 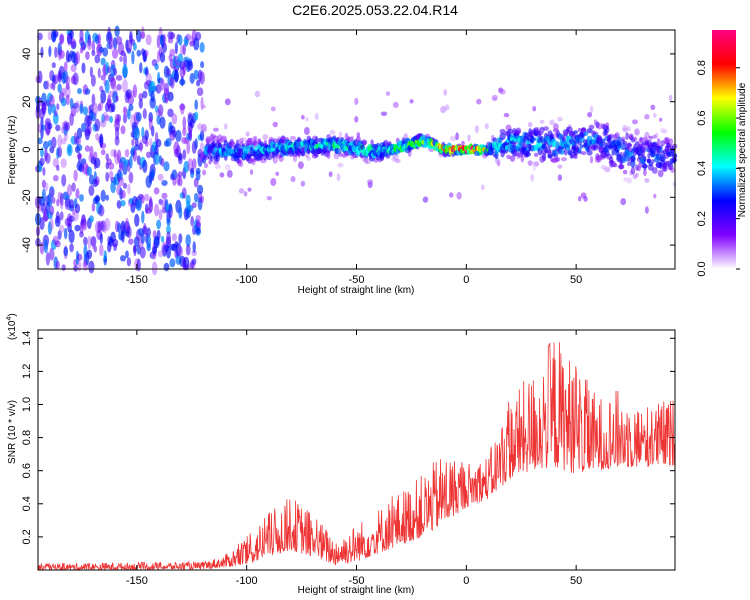 I want to click on y-tick-label: 0, so click(x=27, y=149).